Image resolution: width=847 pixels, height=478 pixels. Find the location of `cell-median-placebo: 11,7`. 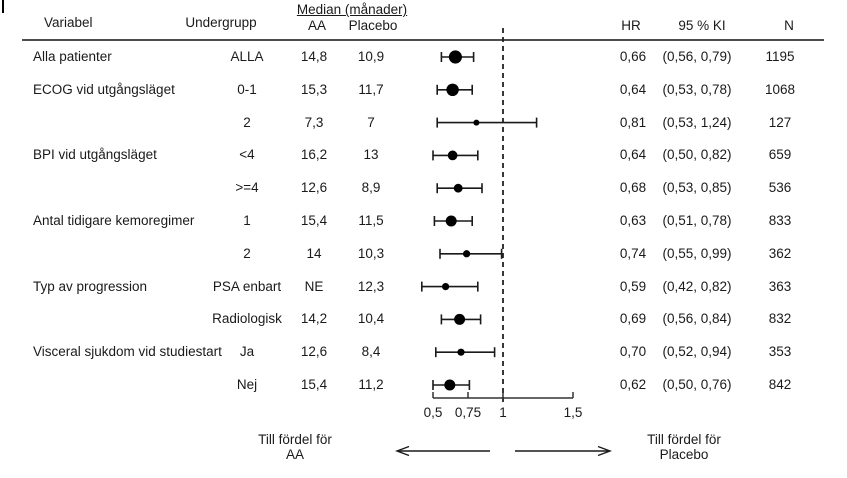

cell-median-placebo: 11,7 is located at coordinates (371, 89).